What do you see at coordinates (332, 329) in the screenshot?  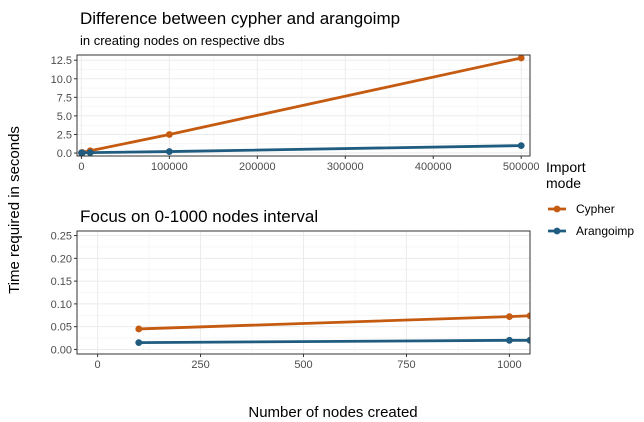 I see `series-group` at bounding box center [332, 329].